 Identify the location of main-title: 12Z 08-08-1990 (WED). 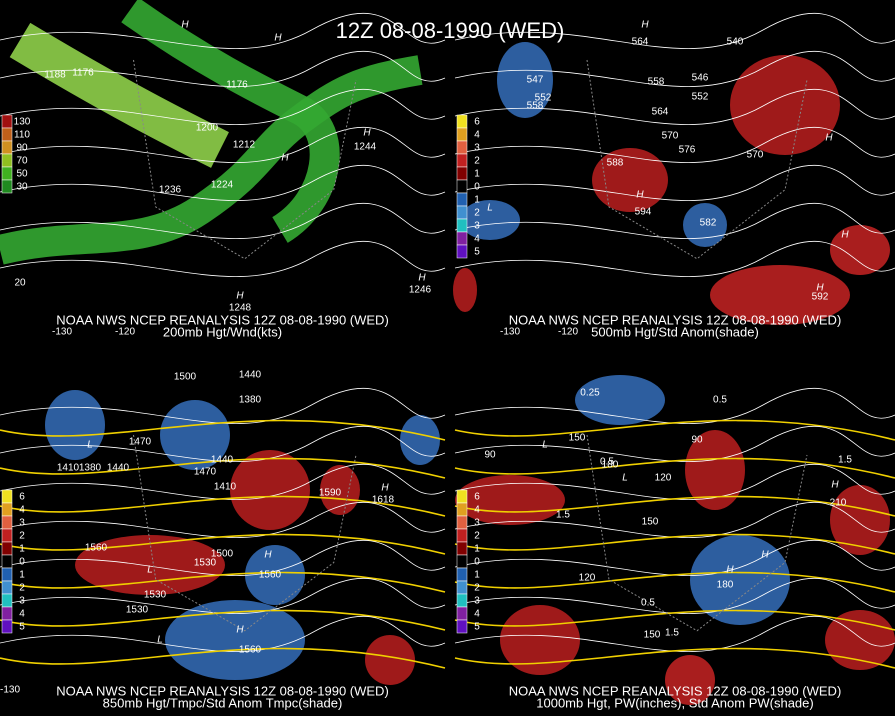
(450, 30).